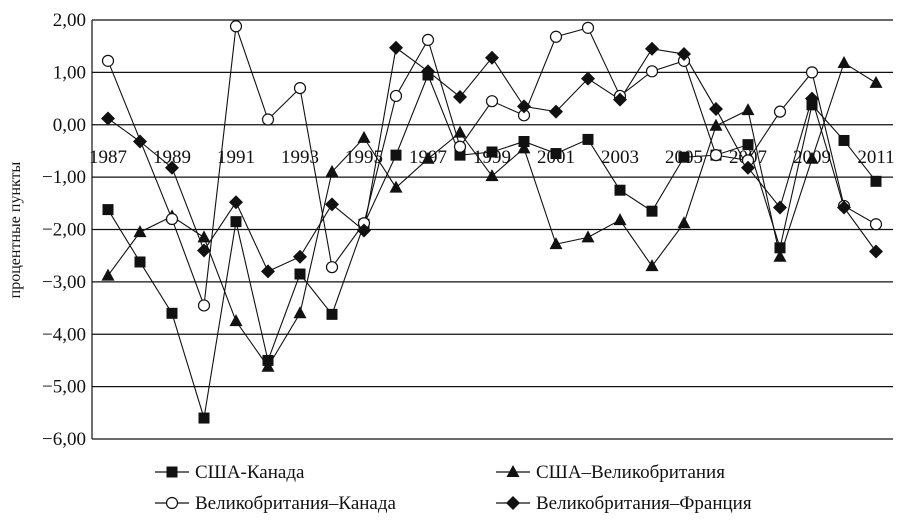 The height and width of the screenshot is (522, 905). What do you see at coordinates (875, 157) in the screenshot?
I see `x-tick-label: 2011` at bounding box center [875, 157].